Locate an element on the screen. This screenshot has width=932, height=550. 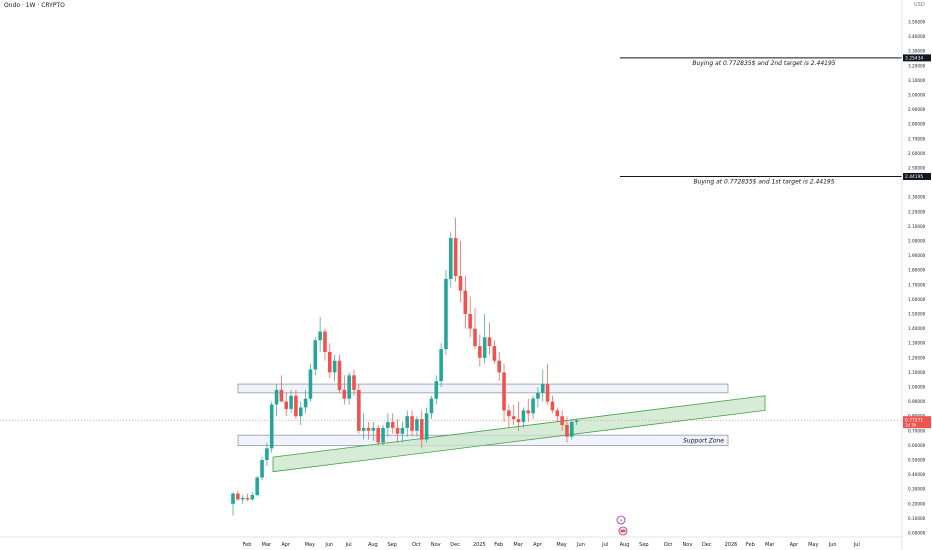
y-tick-label: 0.90000 is located at coordinates (917, 401).